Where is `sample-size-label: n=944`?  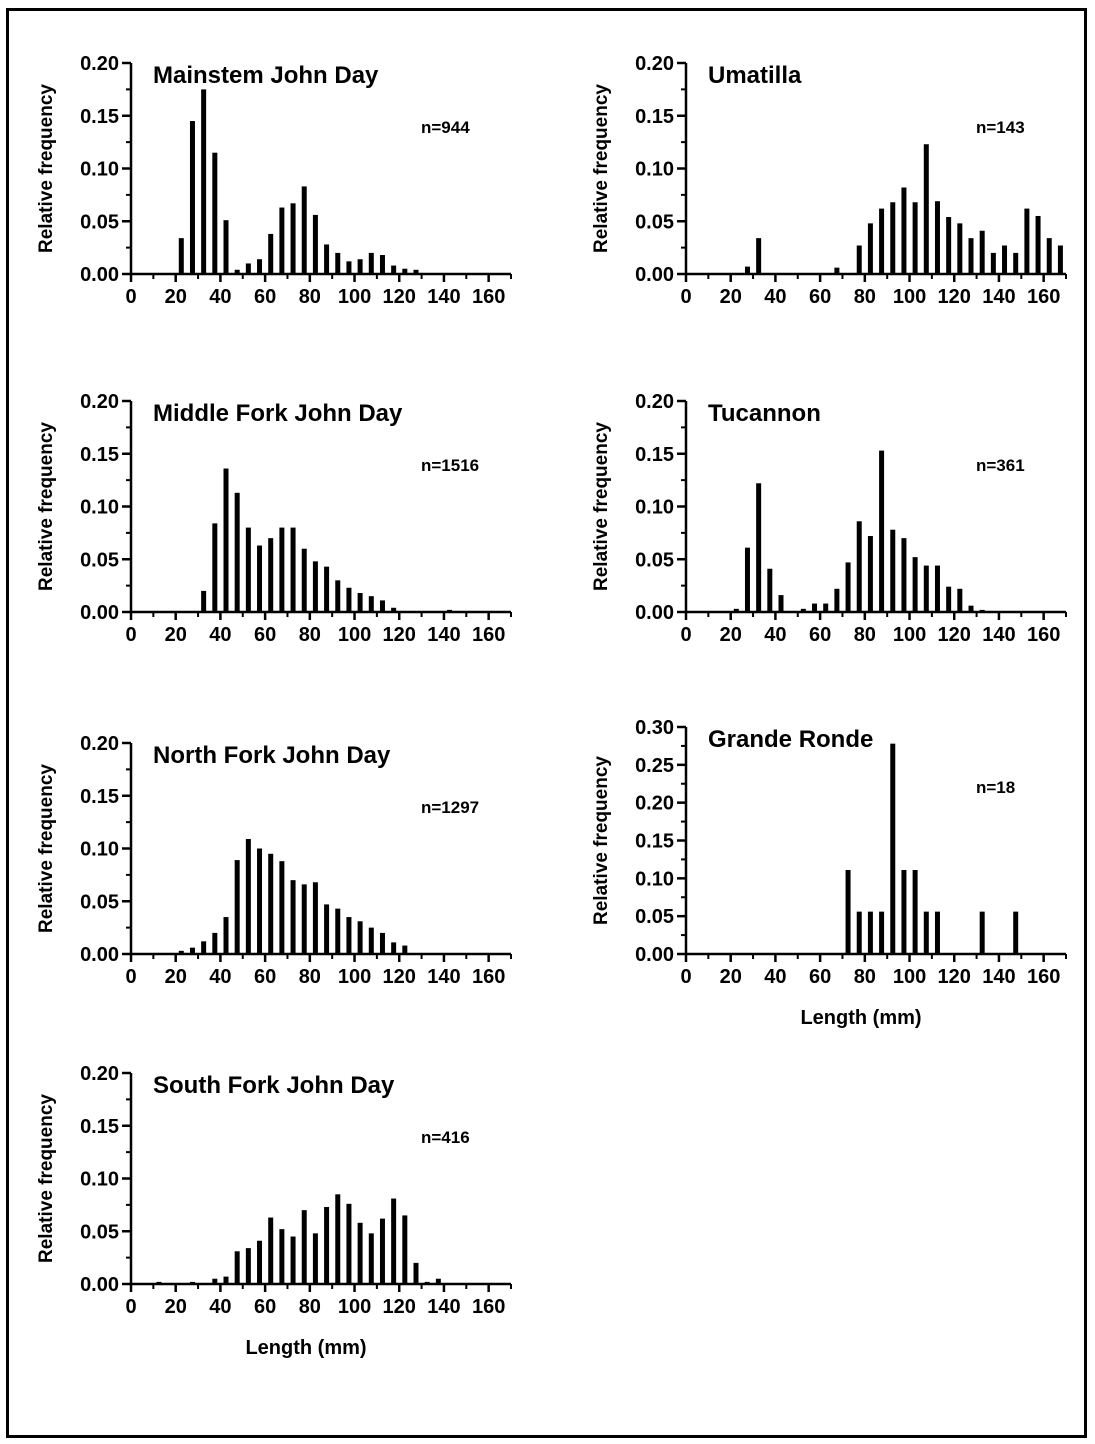
sample-size-label: n=944 is located at coordinates (445, 127).